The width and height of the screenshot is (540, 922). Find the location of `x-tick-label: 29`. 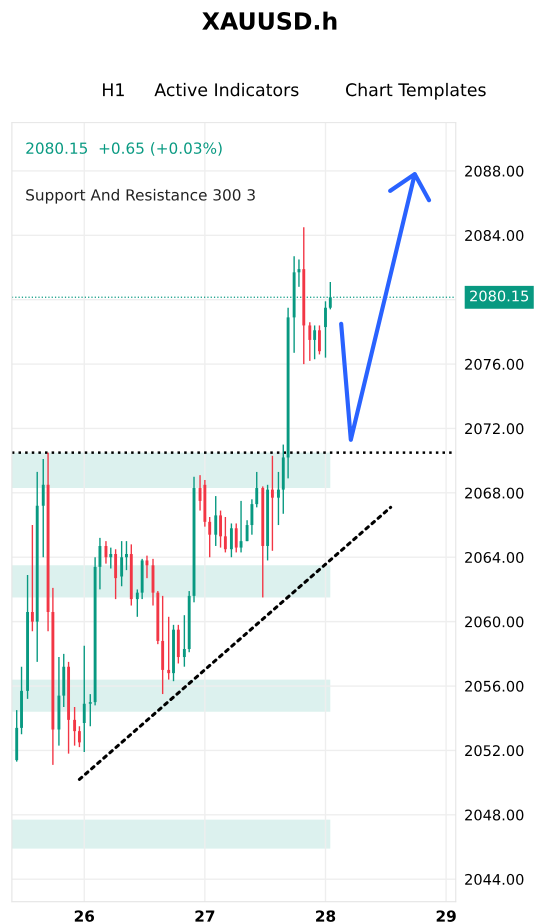

x-tick-label: 29 is located at coordinates (446, 916).